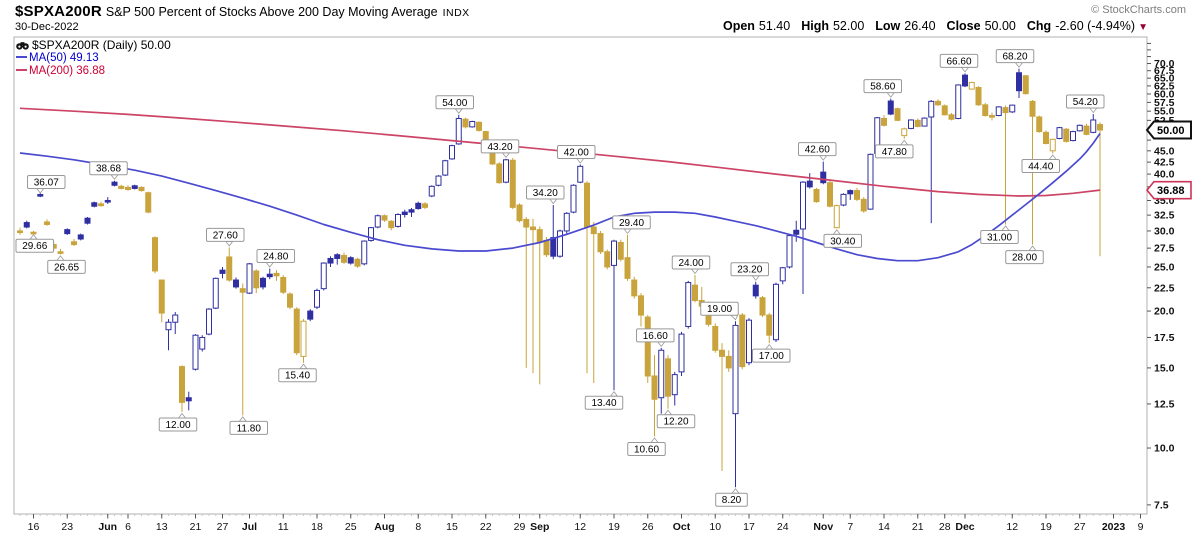  I want to click on svg-text: Nov, so click(823, 527).